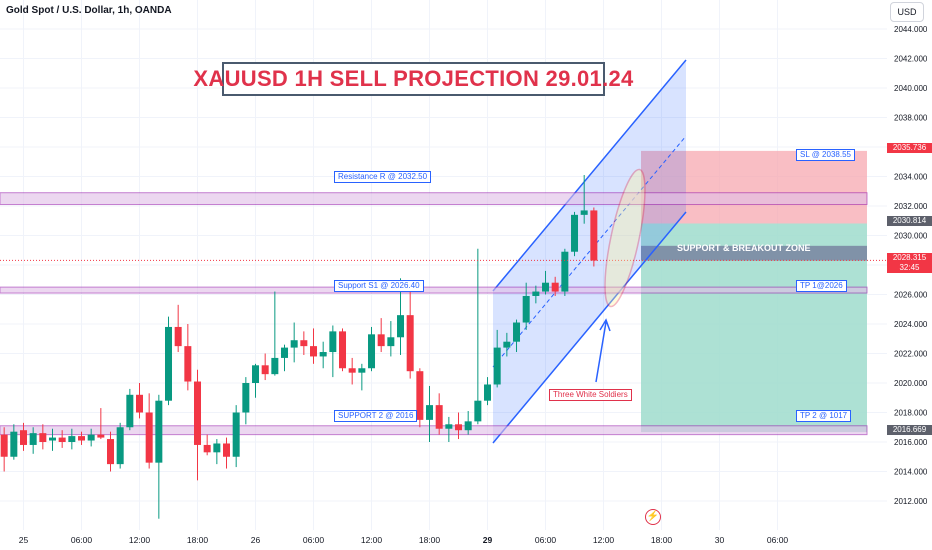  What do you see at coordinates (376, 416) in the screenshot?
I see `support2-label: SUPPORT 2 @ 2016` at bounding box center [376, 416].